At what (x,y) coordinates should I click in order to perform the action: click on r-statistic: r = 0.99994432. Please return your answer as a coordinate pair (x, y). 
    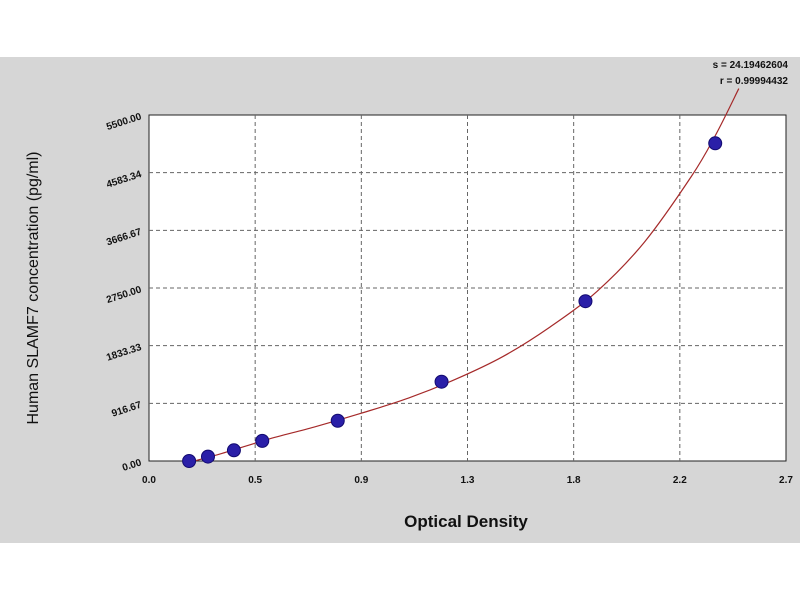
    Looking at the image, I should click on (753, 81).